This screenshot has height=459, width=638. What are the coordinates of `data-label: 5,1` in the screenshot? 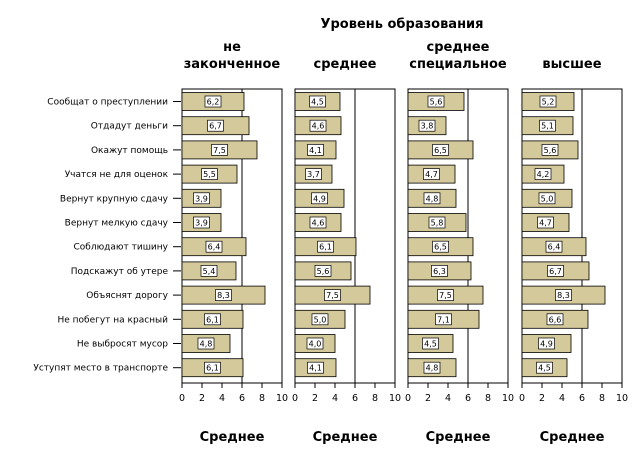 It's located at (547, 126).